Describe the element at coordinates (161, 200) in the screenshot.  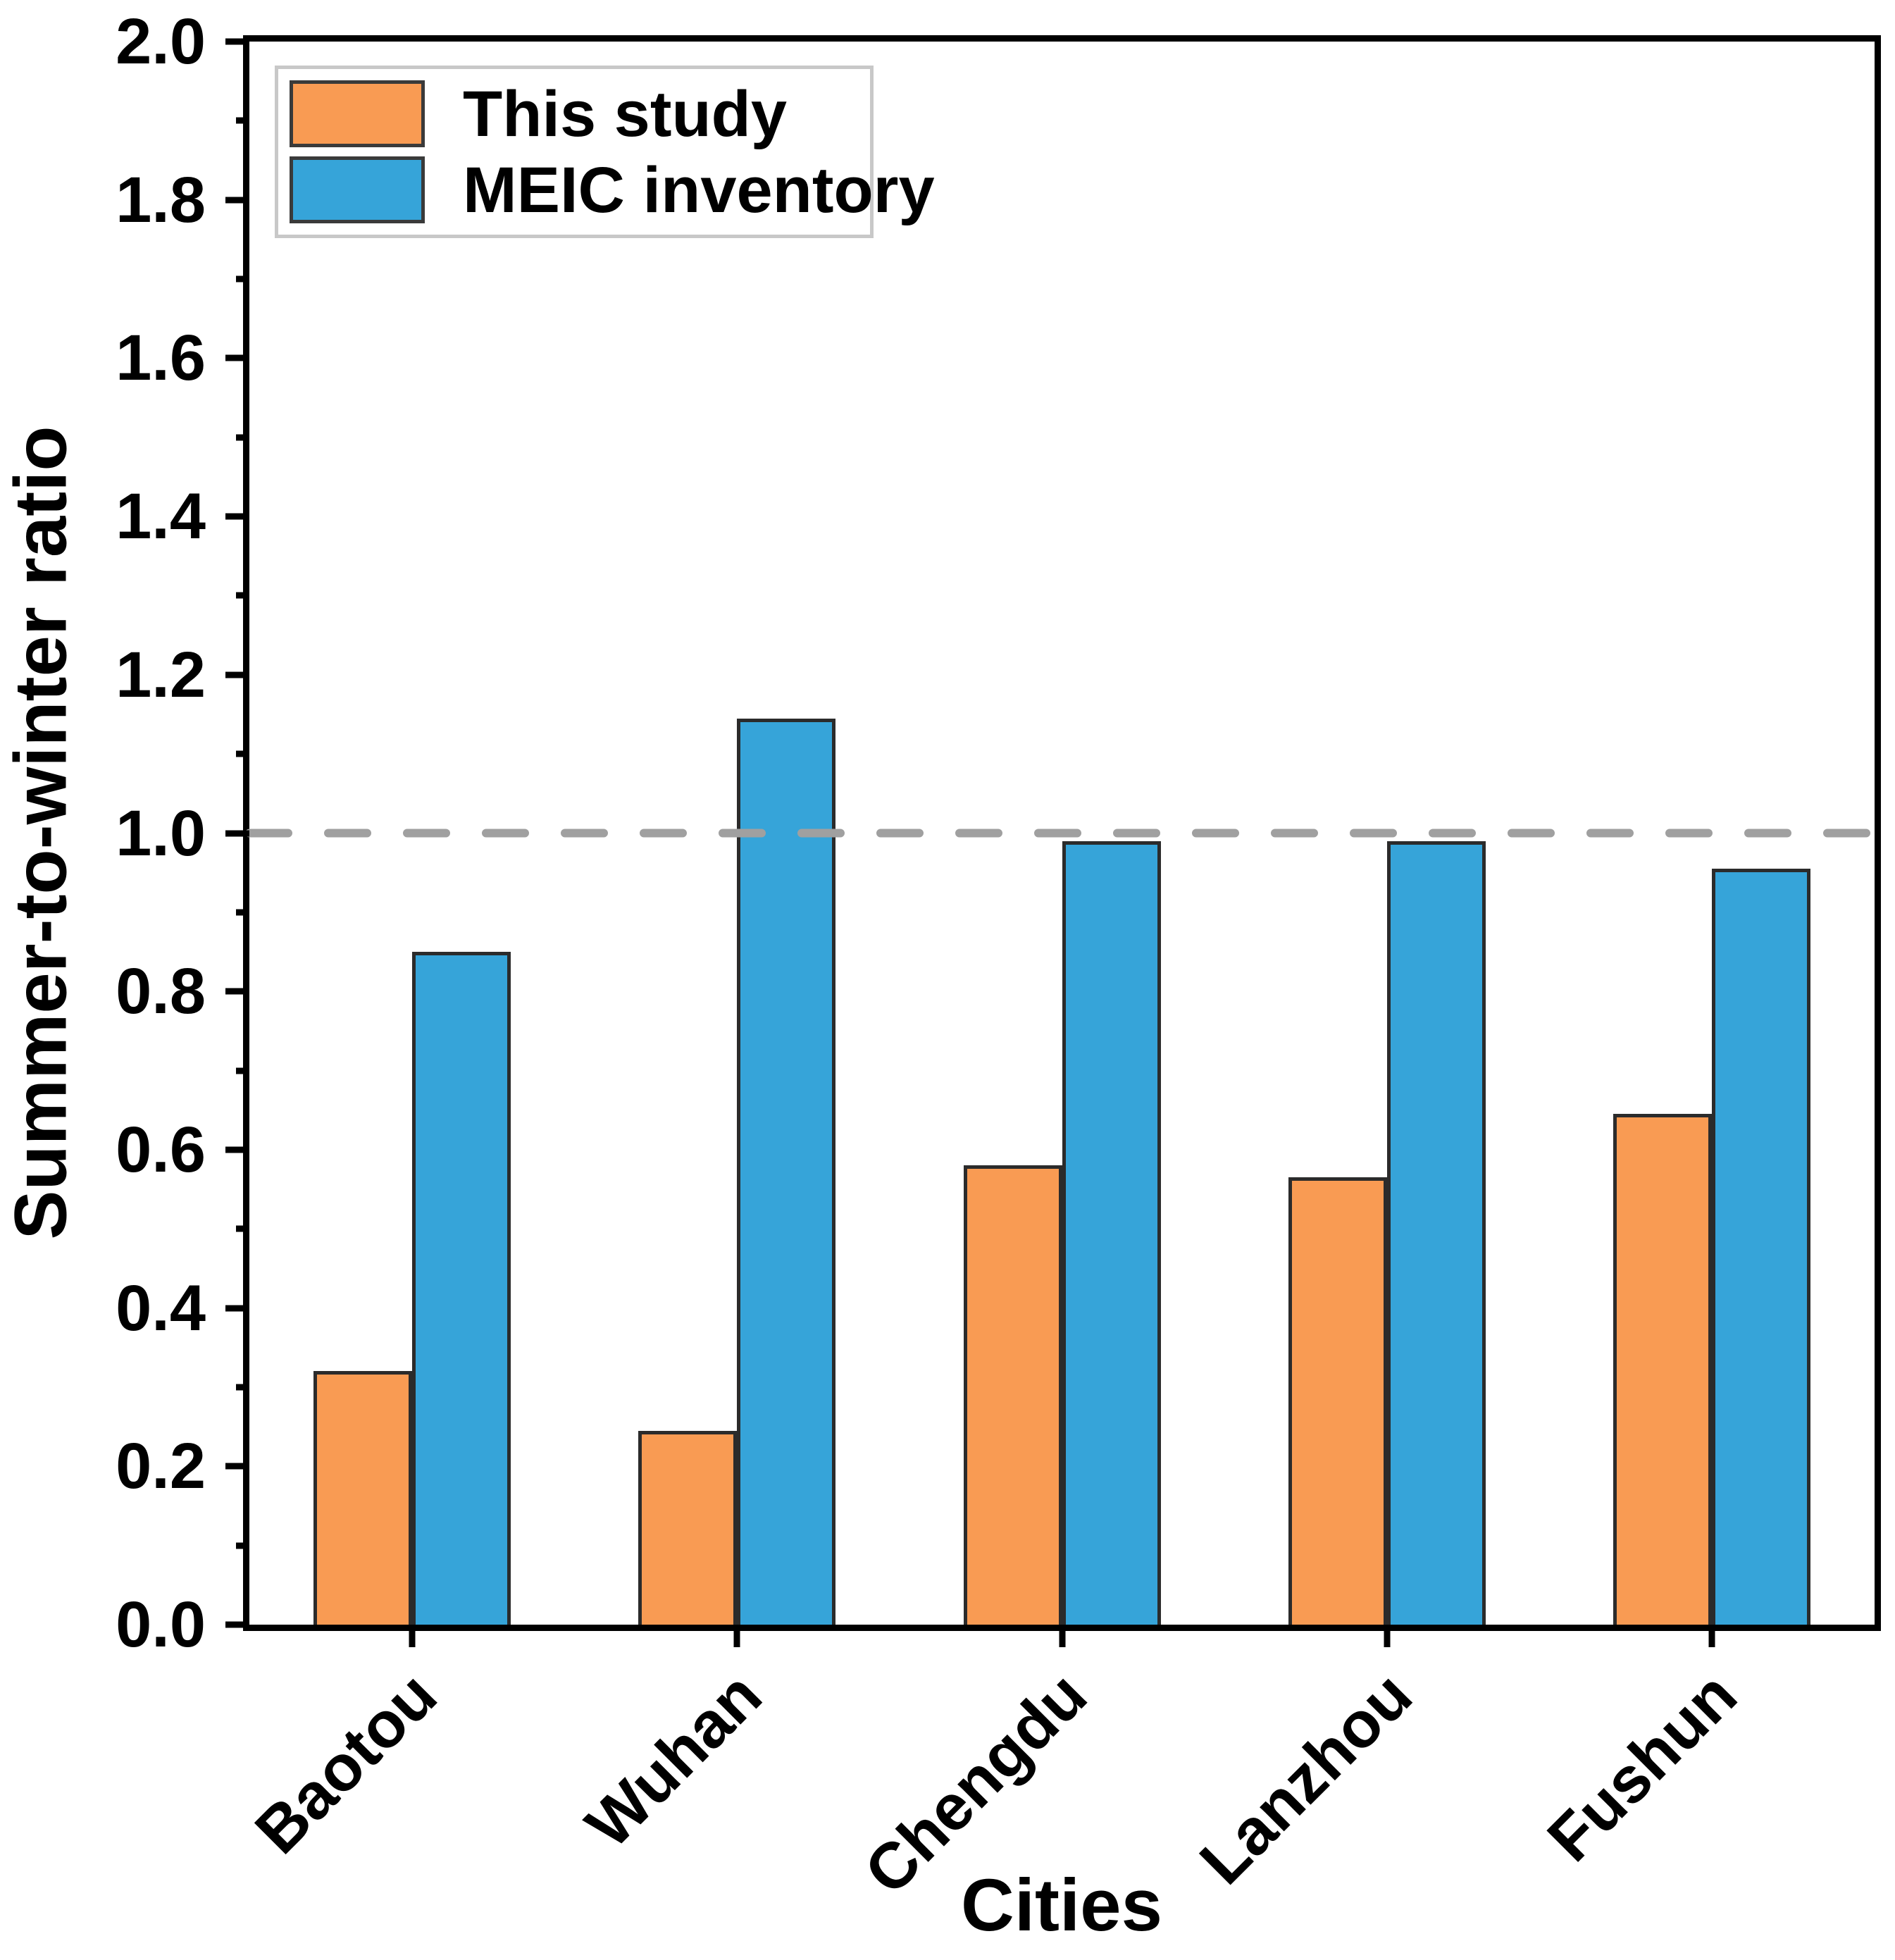
I see `y-tick-label: 1.8` at that location.